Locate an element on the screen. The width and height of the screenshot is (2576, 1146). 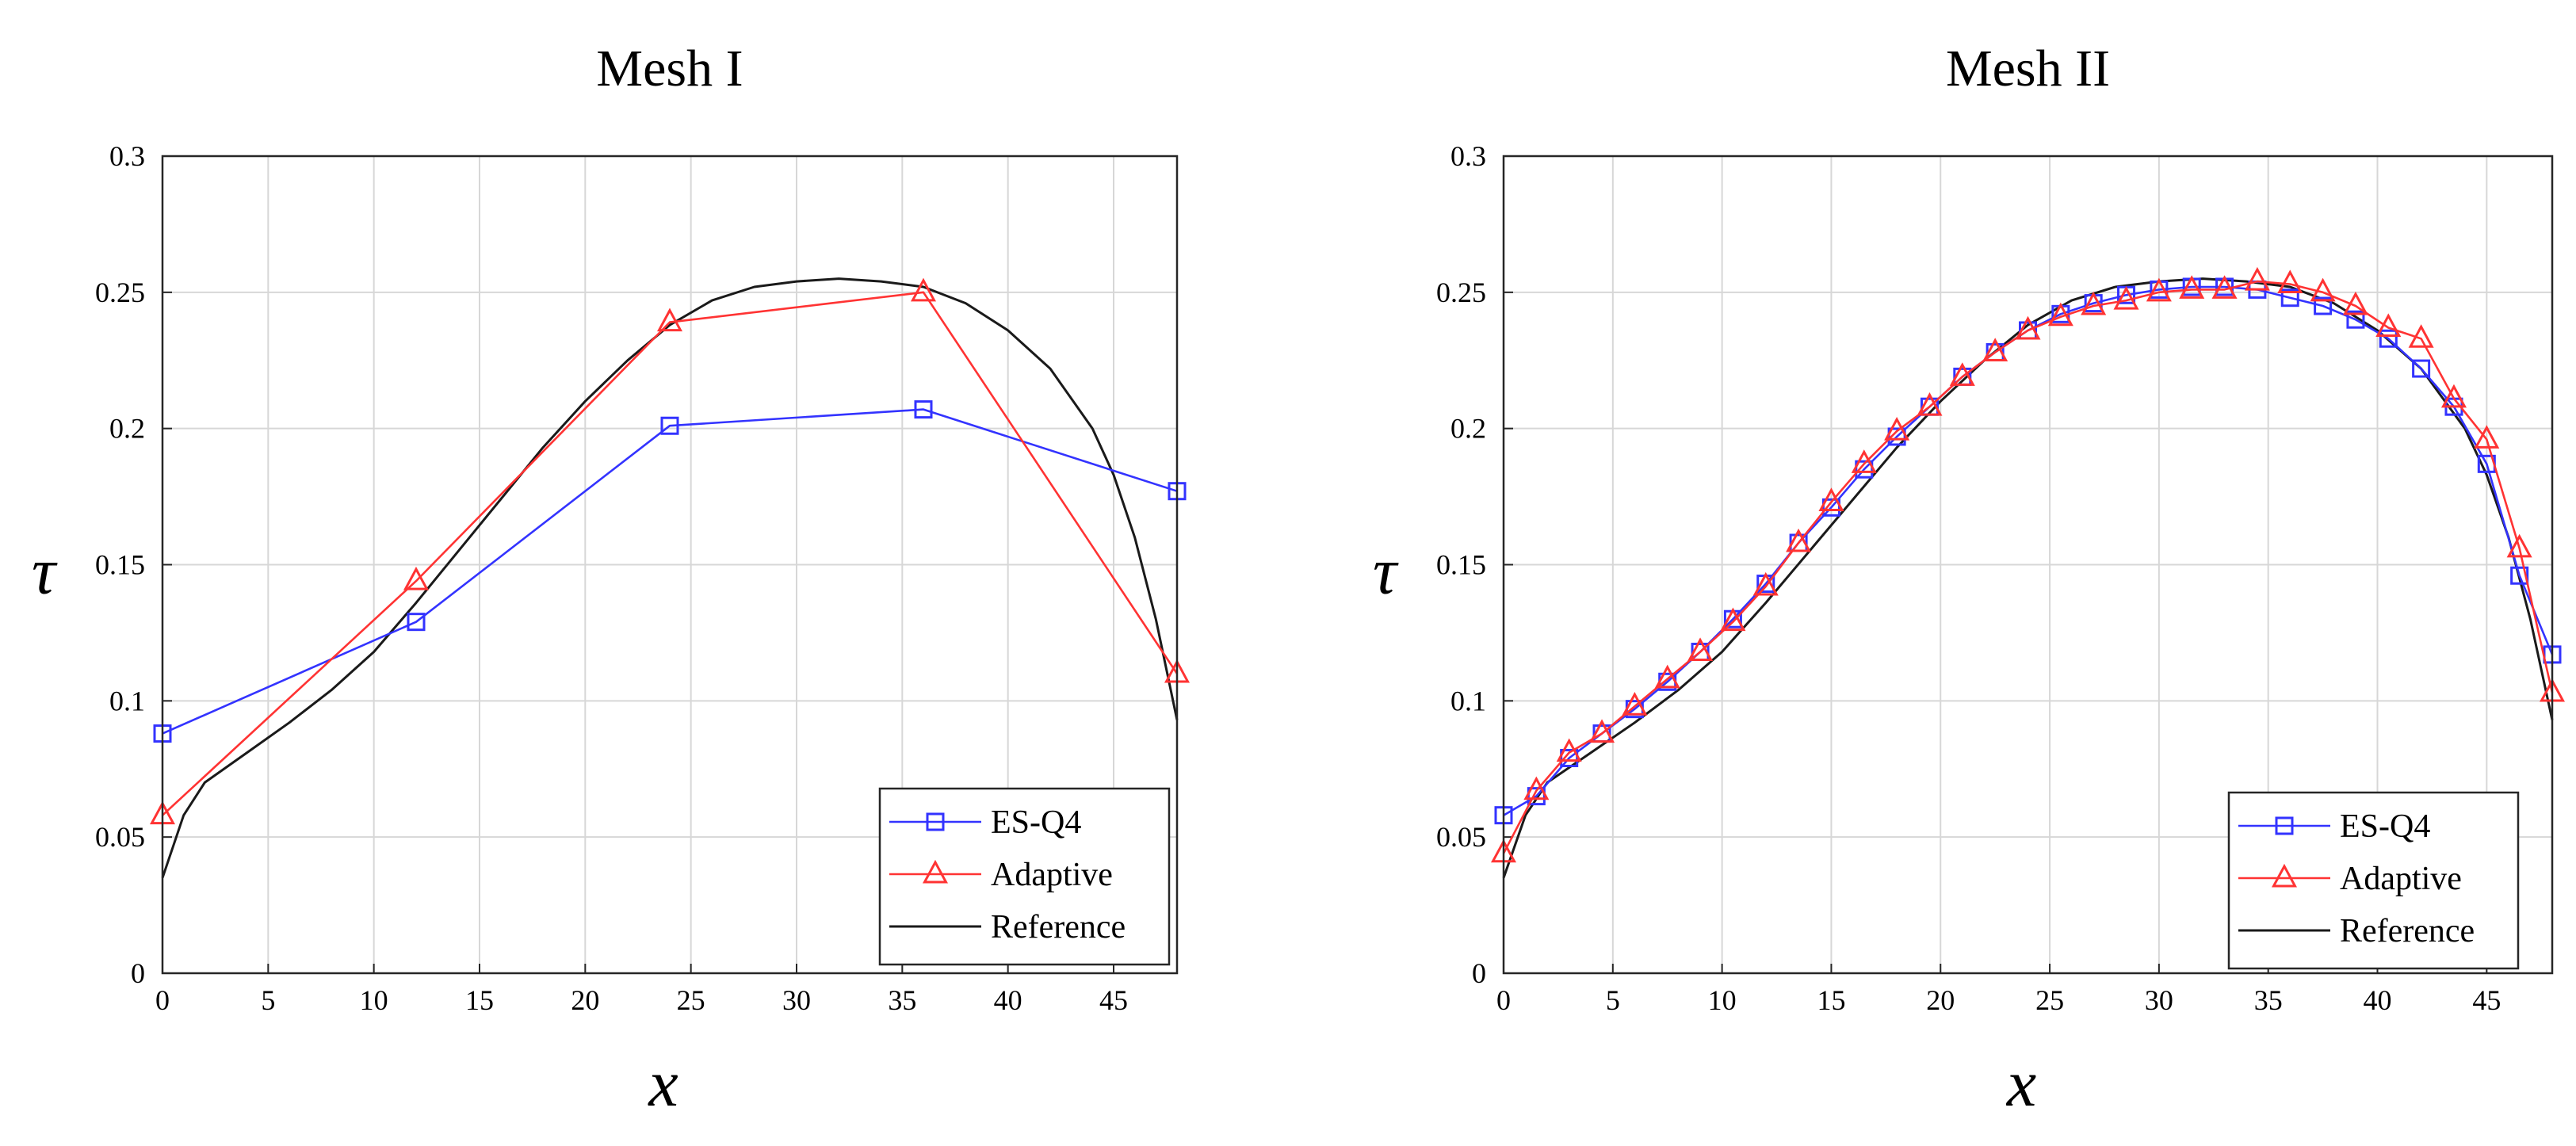
y-tick-label: 0.3 is located at coordinates (127, 156).